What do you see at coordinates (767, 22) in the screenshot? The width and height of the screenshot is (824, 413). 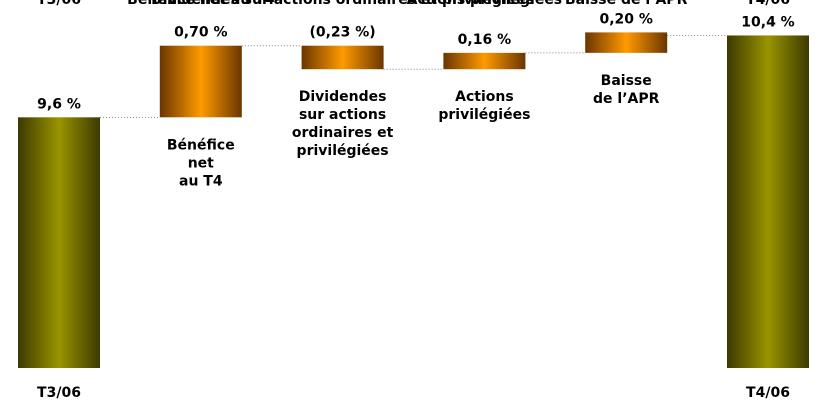 I see `value-label: 10,4 %` at bounding box center [767, 22].